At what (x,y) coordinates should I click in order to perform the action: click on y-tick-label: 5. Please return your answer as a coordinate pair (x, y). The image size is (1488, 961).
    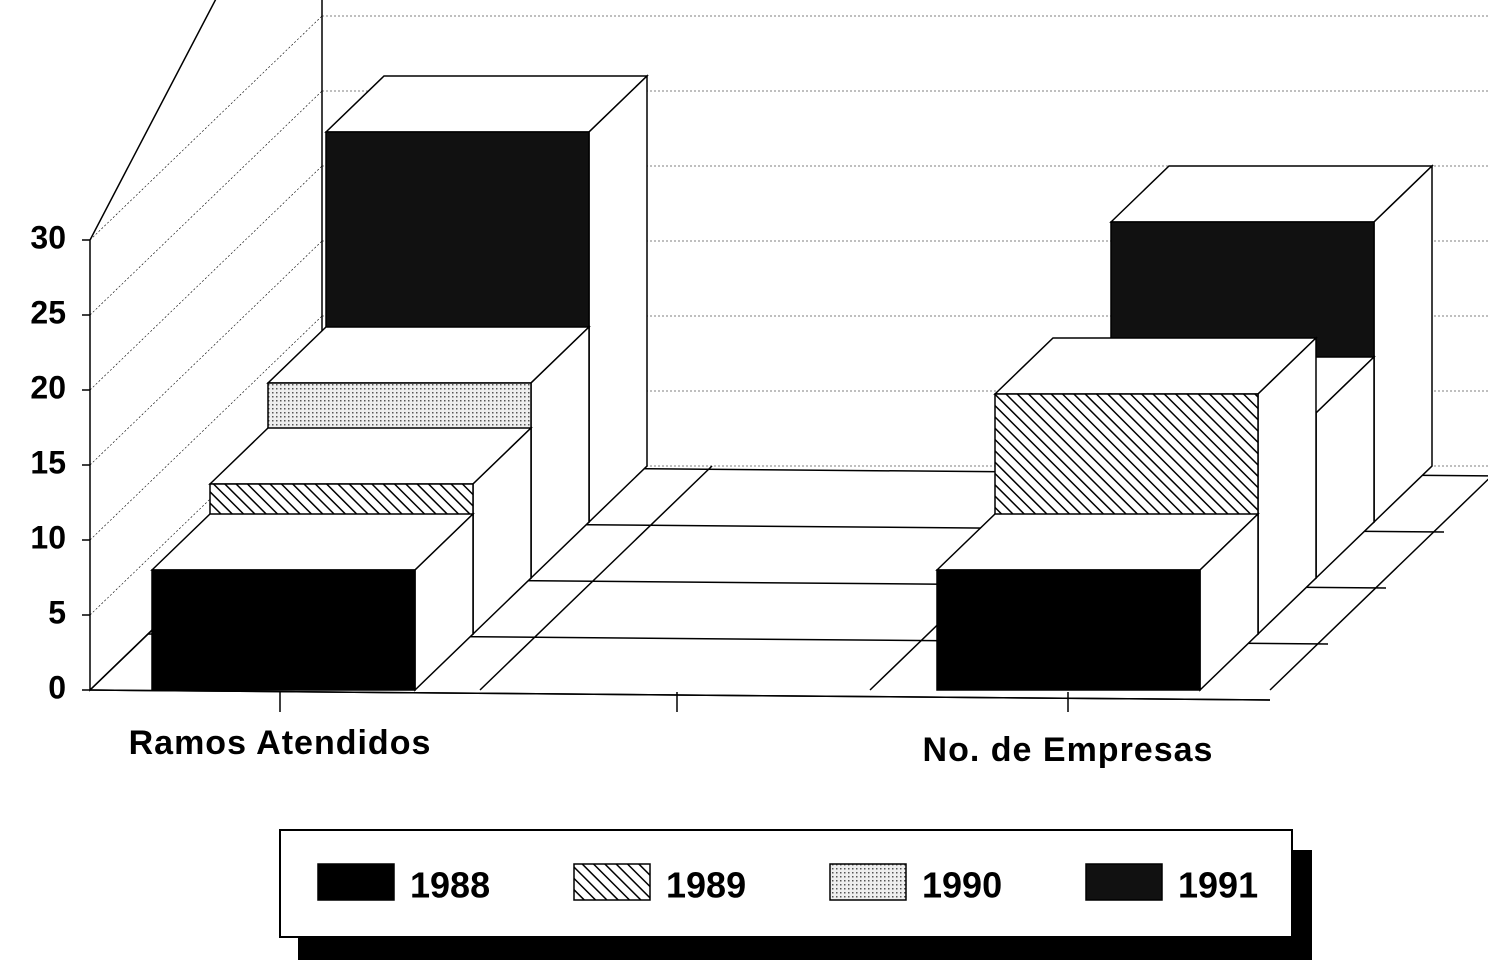
    Looking at the image, I should click on (57, 612).